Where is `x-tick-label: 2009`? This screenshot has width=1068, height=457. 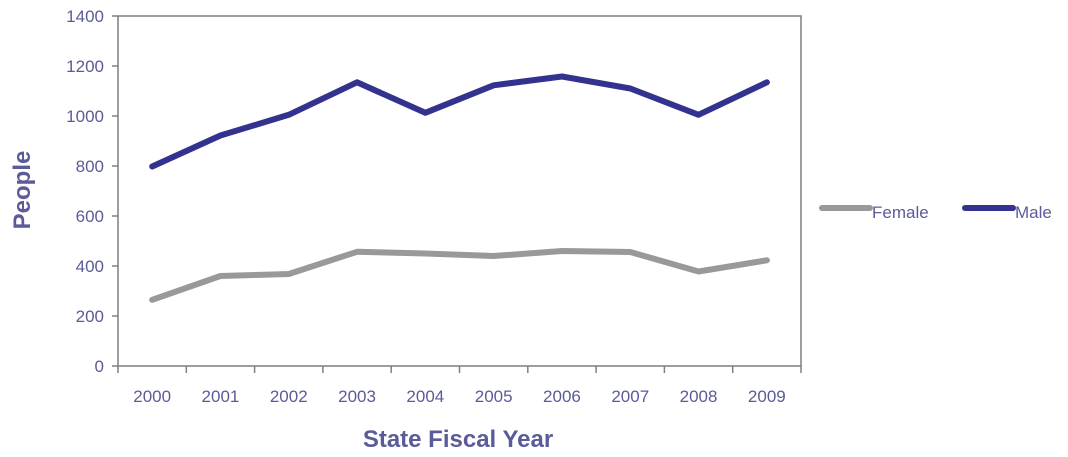
x-tick-label: 2009 is located at coordinates (767, 396).